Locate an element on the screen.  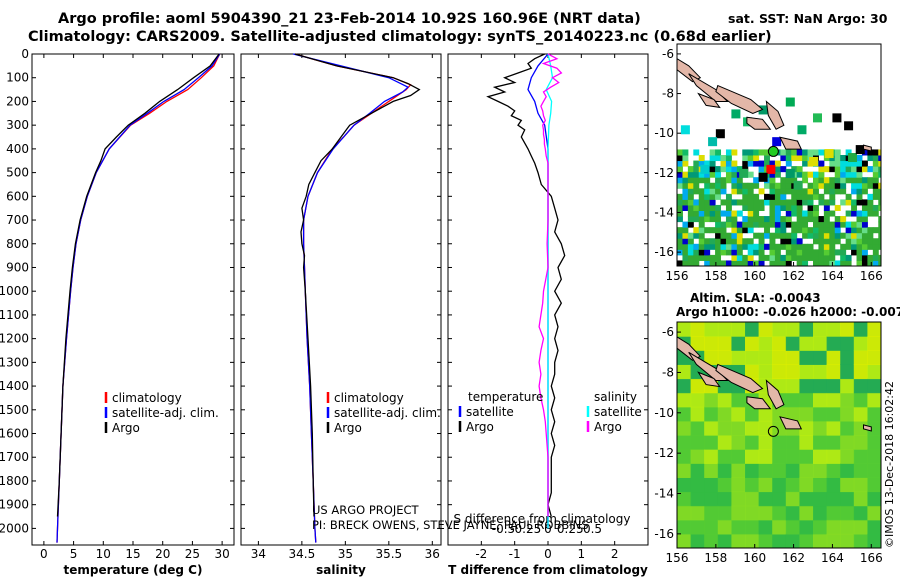
difference-xlabel2: S difference from climatology is located at coordinates (542, 519).